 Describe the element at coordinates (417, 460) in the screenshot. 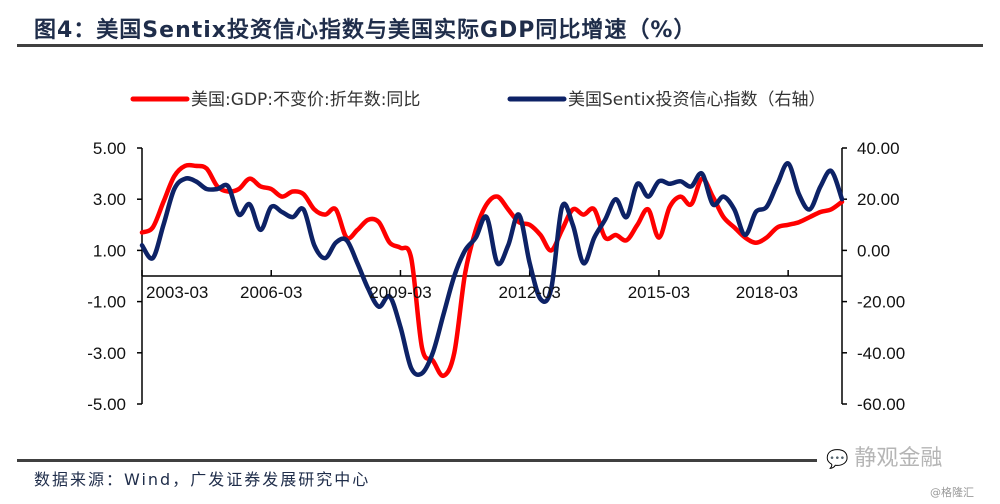

I see `footer-divider` at that location.